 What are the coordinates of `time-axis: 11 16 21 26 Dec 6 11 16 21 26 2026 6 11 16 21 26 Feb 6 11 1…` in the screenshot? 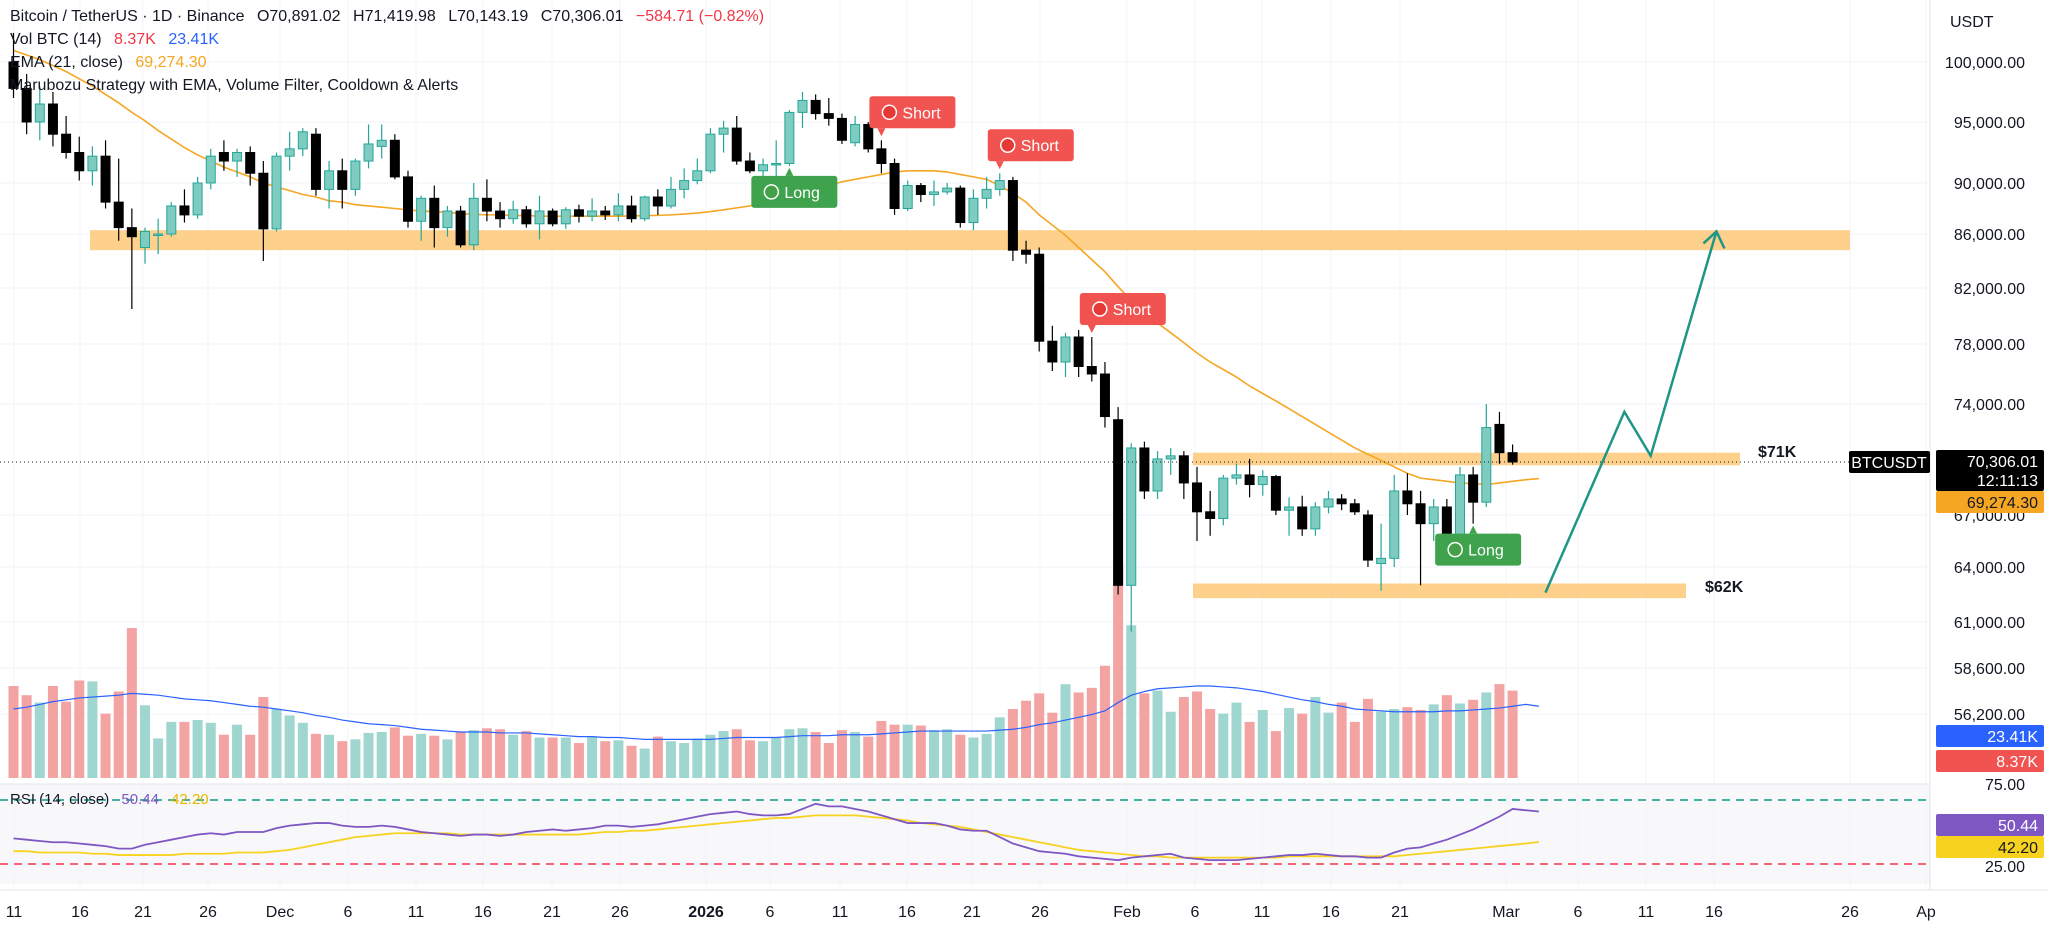 It's located at (1024, 905).